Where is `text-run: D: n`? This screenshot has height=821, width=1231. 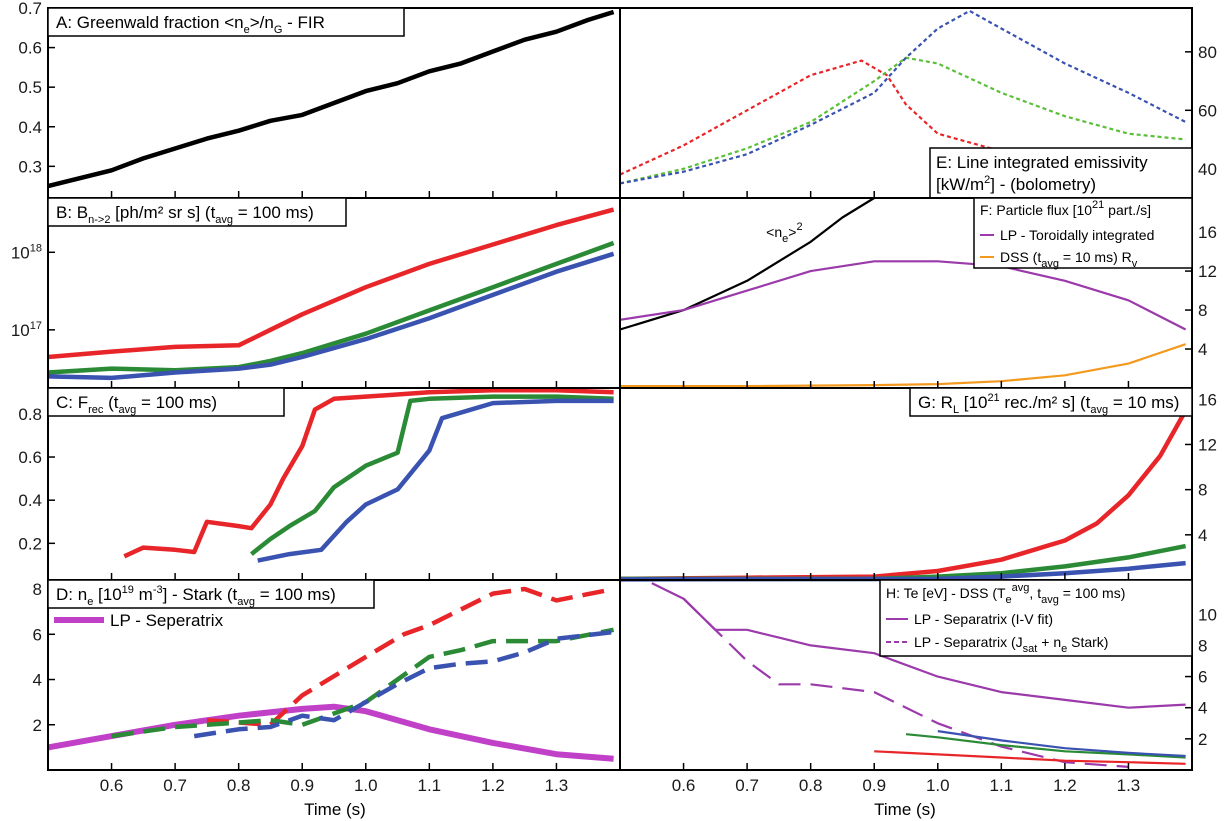 text-run: D: n is located at coordinates (71, 594).